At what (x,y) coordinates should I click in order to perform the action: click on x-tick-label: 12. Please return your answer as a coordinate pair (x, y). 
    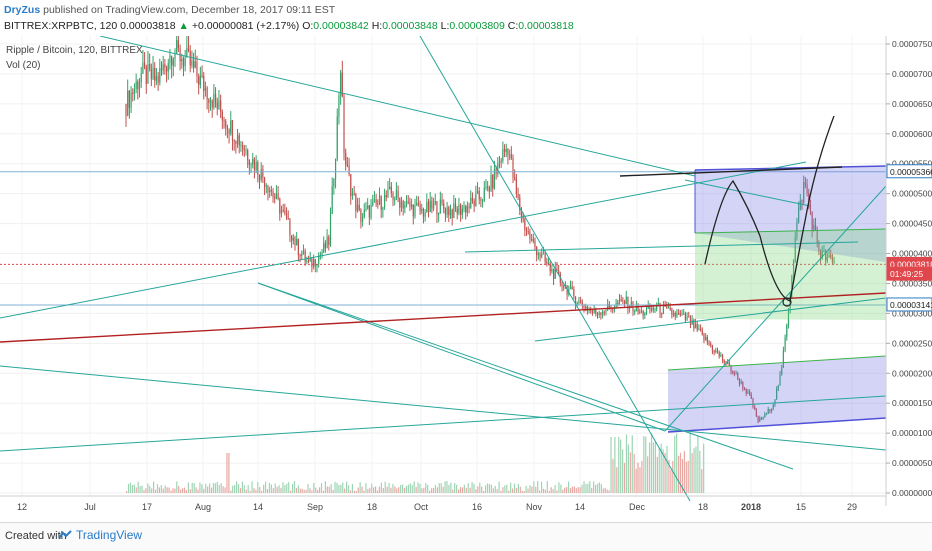
    Looking at the image, I should click on (22, 507).